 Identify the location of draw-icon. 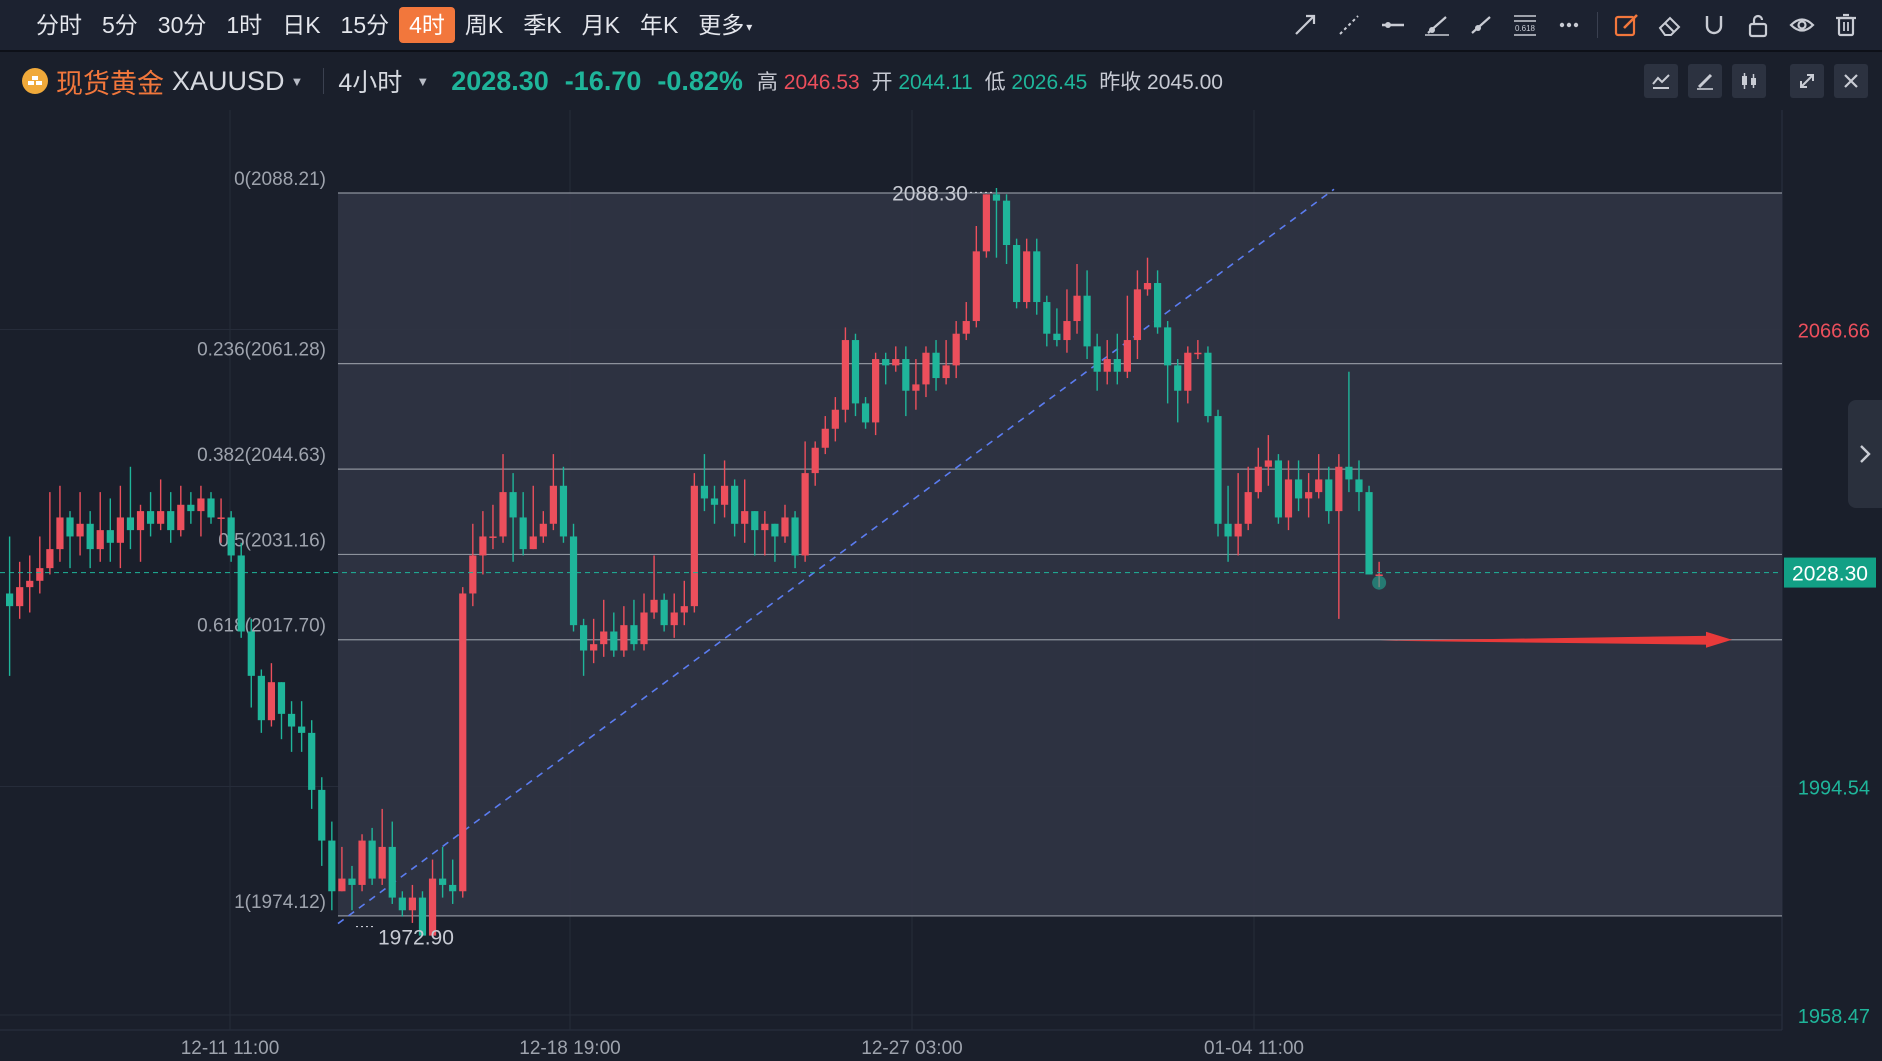
(1705, 81).